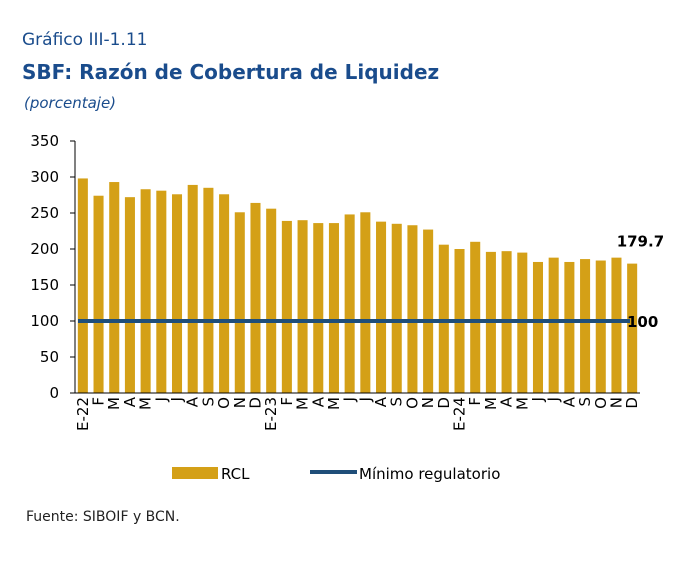  Describe the element at coordinates (44, 213) in the screenshot. I see `y-tick-label: 250` at that location.